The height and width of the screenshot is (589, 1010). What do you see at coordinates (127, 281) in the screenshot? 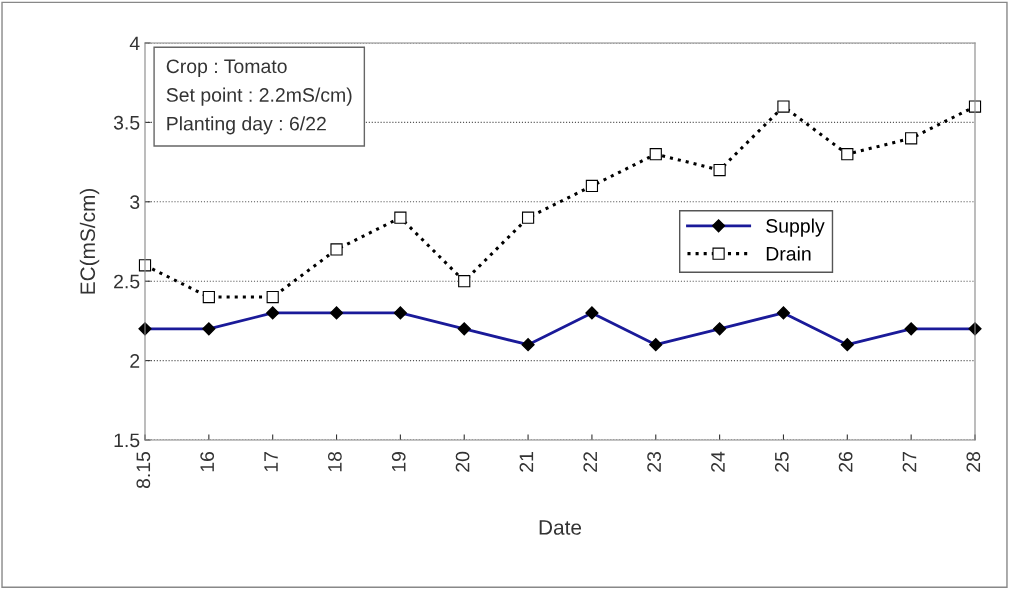
I see `y-tick-label: 2.5` at bounding box center [127, 281].